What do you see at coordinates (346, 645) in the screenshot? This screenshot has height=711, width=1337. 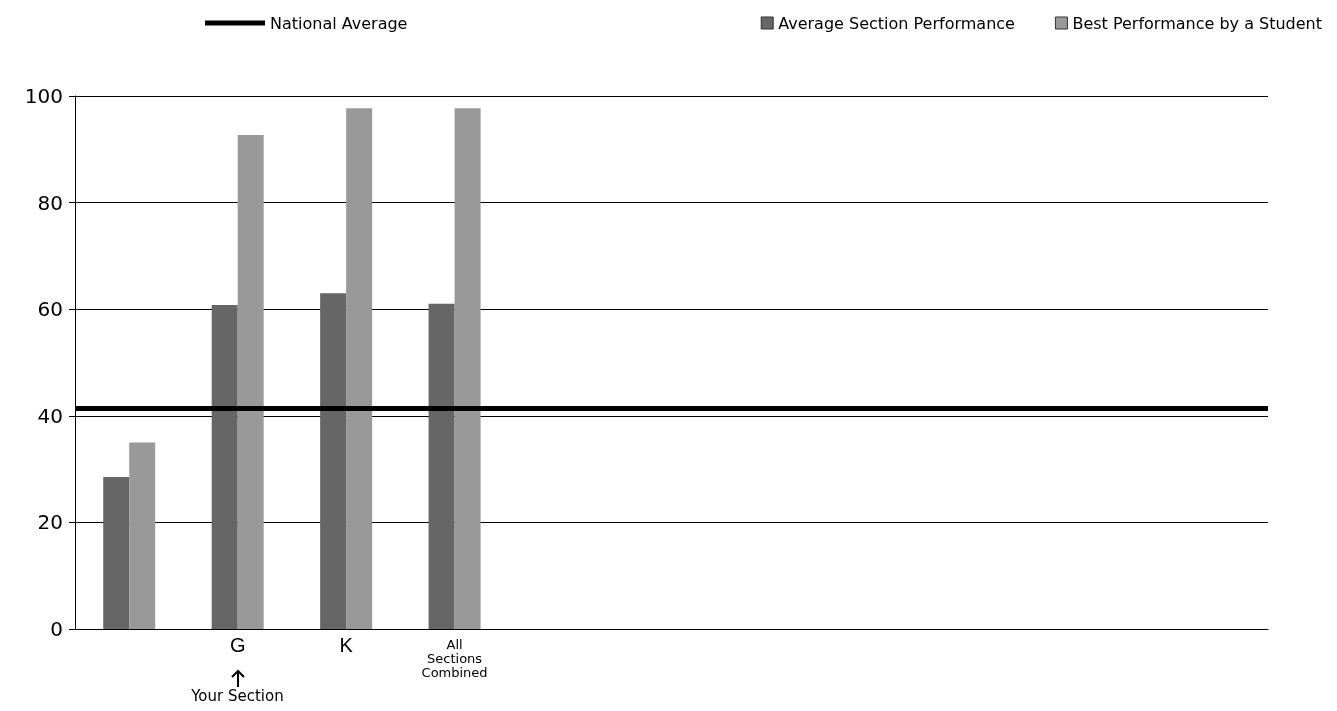 I see `x-tick-label: K` at bounding box center [346, 645].